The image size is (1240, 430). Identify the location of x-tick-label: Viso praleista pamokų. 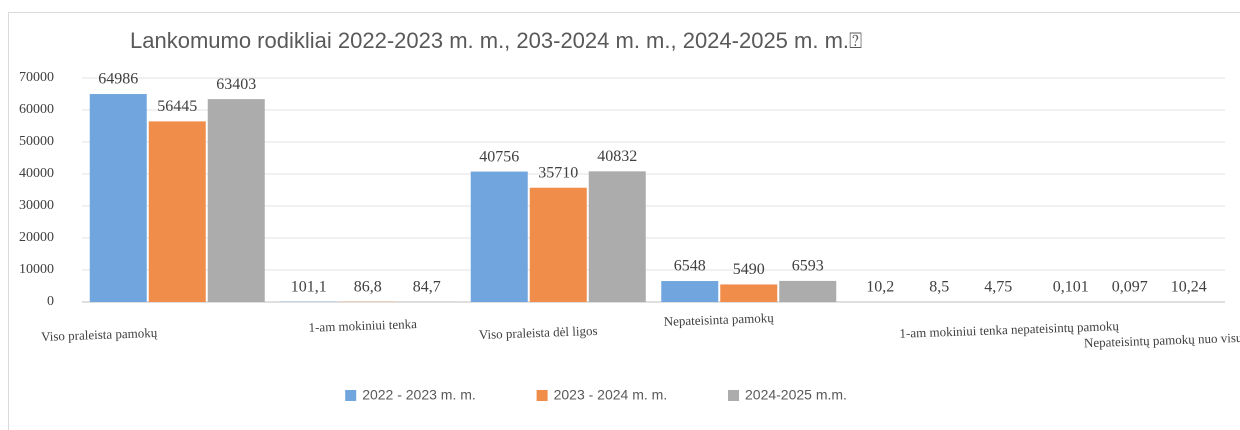
(99, 334).